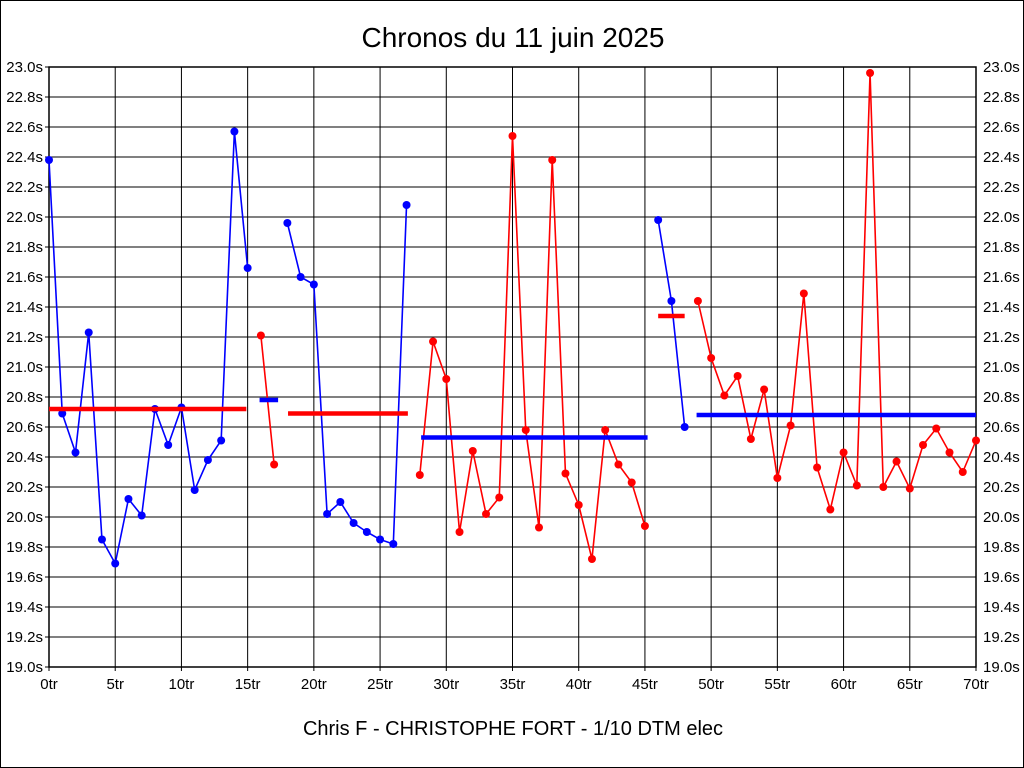 The width and height of the screenshot is (1024, 768). I want to click on y-tick-label: 21.4s, so click(24, 307).